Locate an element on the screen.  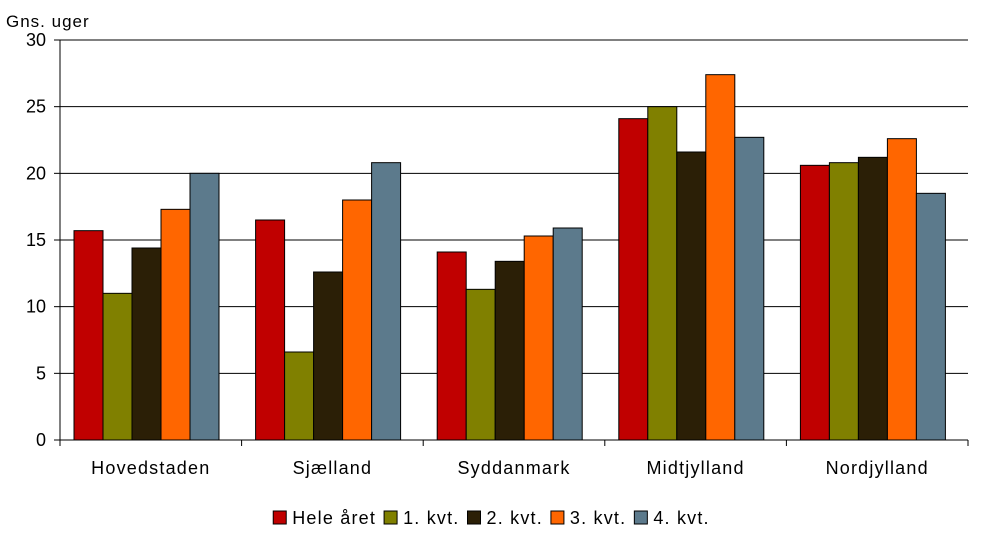
legend-label: 1. kvt. is located at coordinates (431, 518).